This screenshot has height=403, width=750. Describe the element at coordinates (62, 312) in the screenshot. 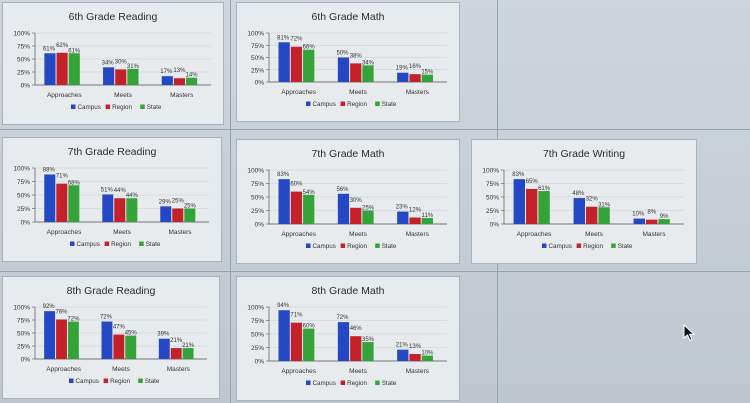

I see `data-label: 76%` at that location.